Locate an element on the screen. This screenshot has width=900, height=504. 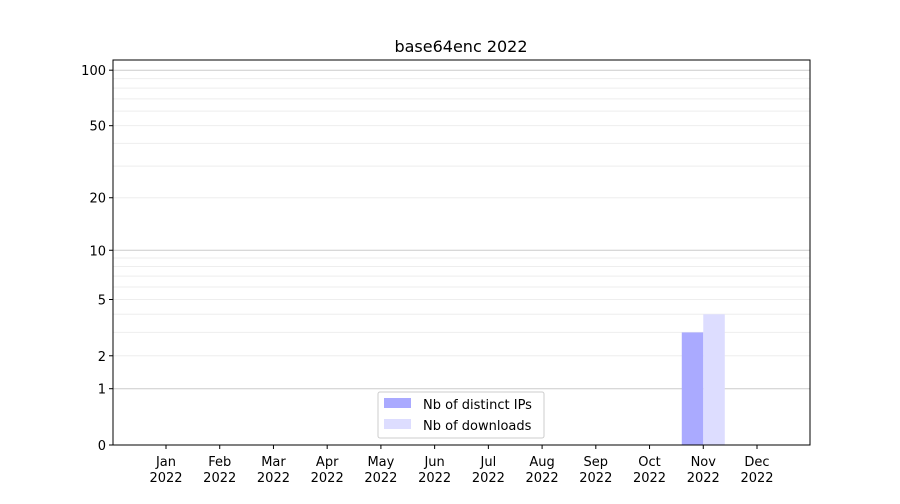
x-tick-label: Sep 2022 is located at coordinates (595, 470).